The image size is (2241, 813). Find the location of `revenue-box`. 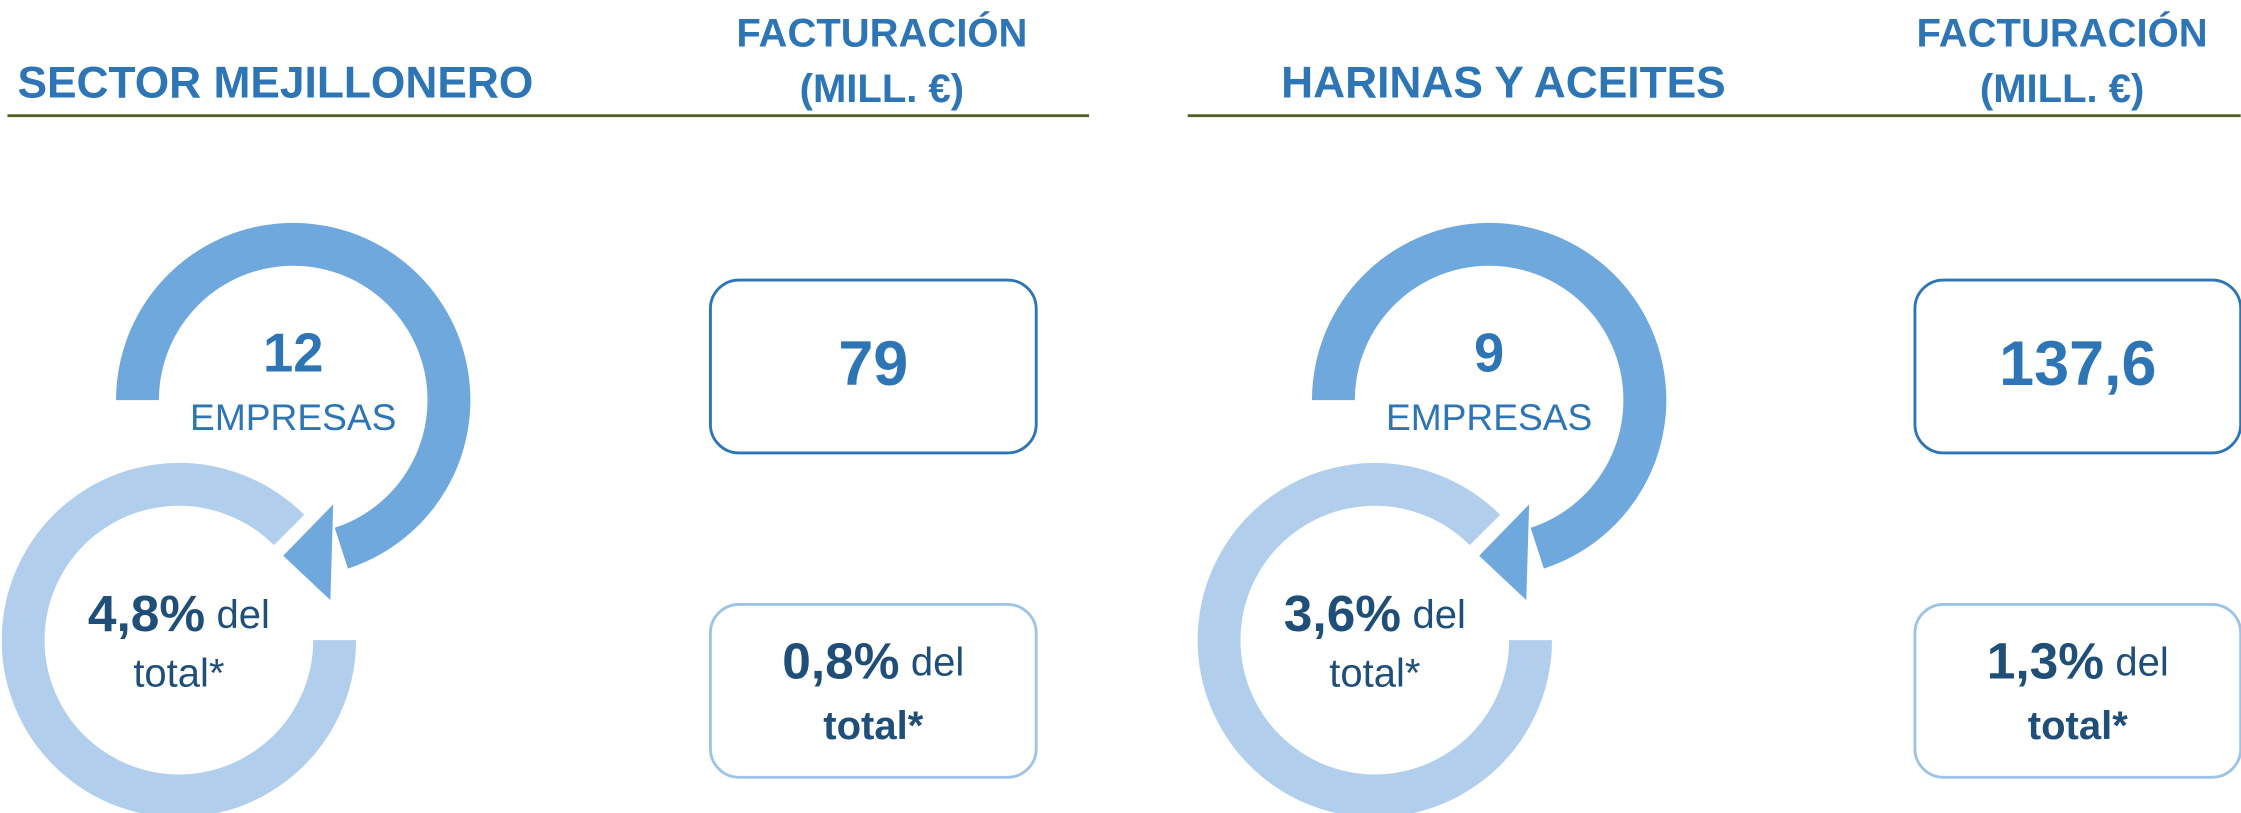

revenue-box is located at coordinates (873, 366).